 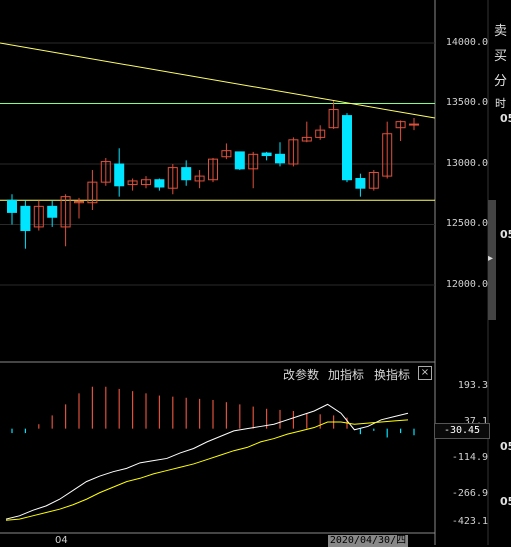 I want to click on trend-line, so click(x=218, y=80).